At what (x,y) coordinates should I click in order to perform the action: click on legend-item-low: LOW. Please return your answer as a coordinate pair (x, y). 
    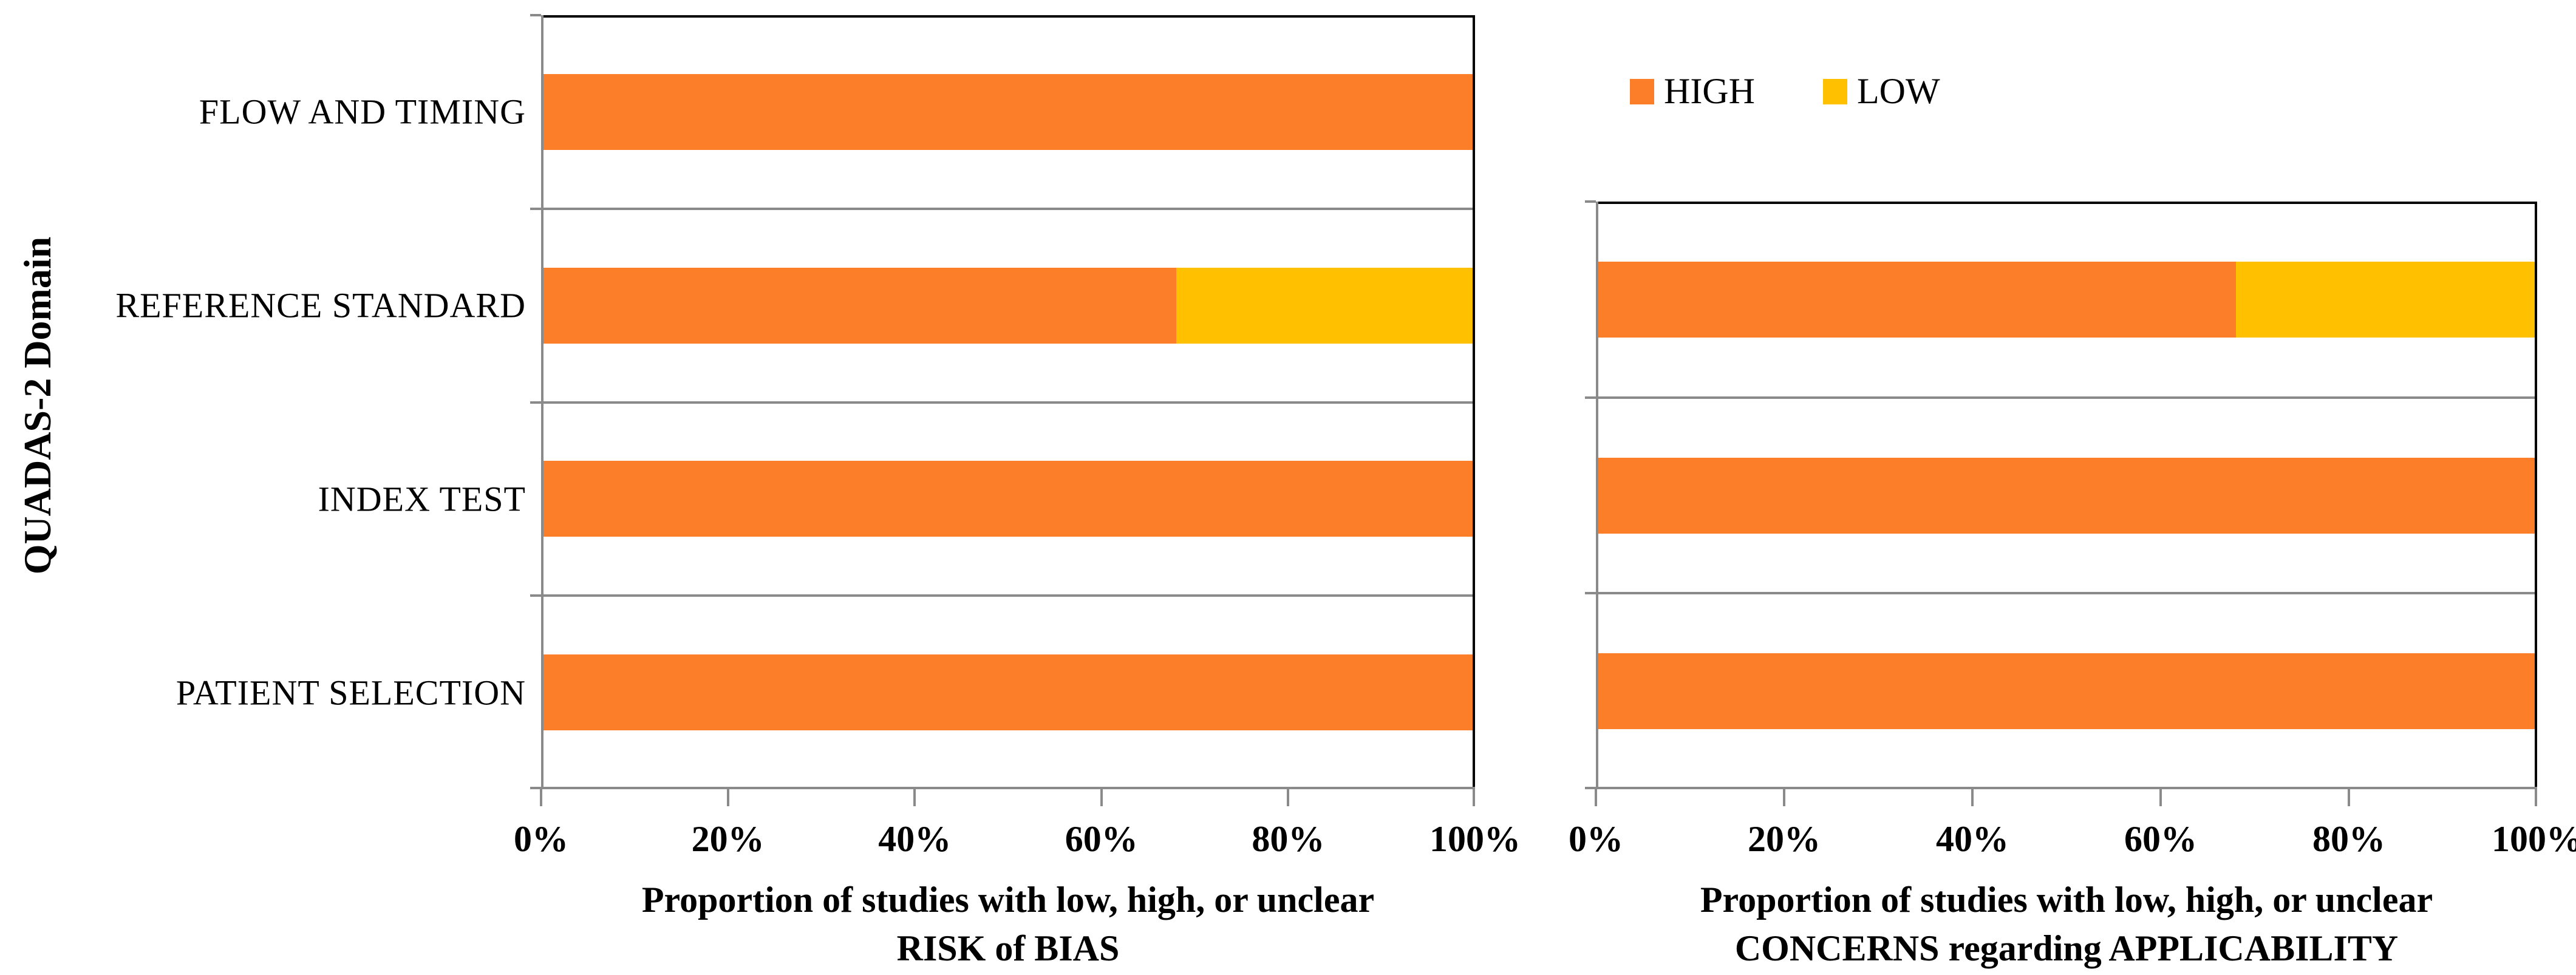
    Looking at the image, I should click on (1881, 91).